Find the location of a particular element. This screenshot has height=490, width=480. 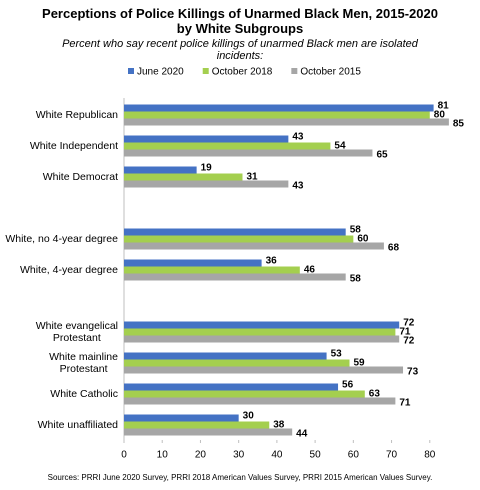

value-label: 54 is located at coordinates (340, 146).